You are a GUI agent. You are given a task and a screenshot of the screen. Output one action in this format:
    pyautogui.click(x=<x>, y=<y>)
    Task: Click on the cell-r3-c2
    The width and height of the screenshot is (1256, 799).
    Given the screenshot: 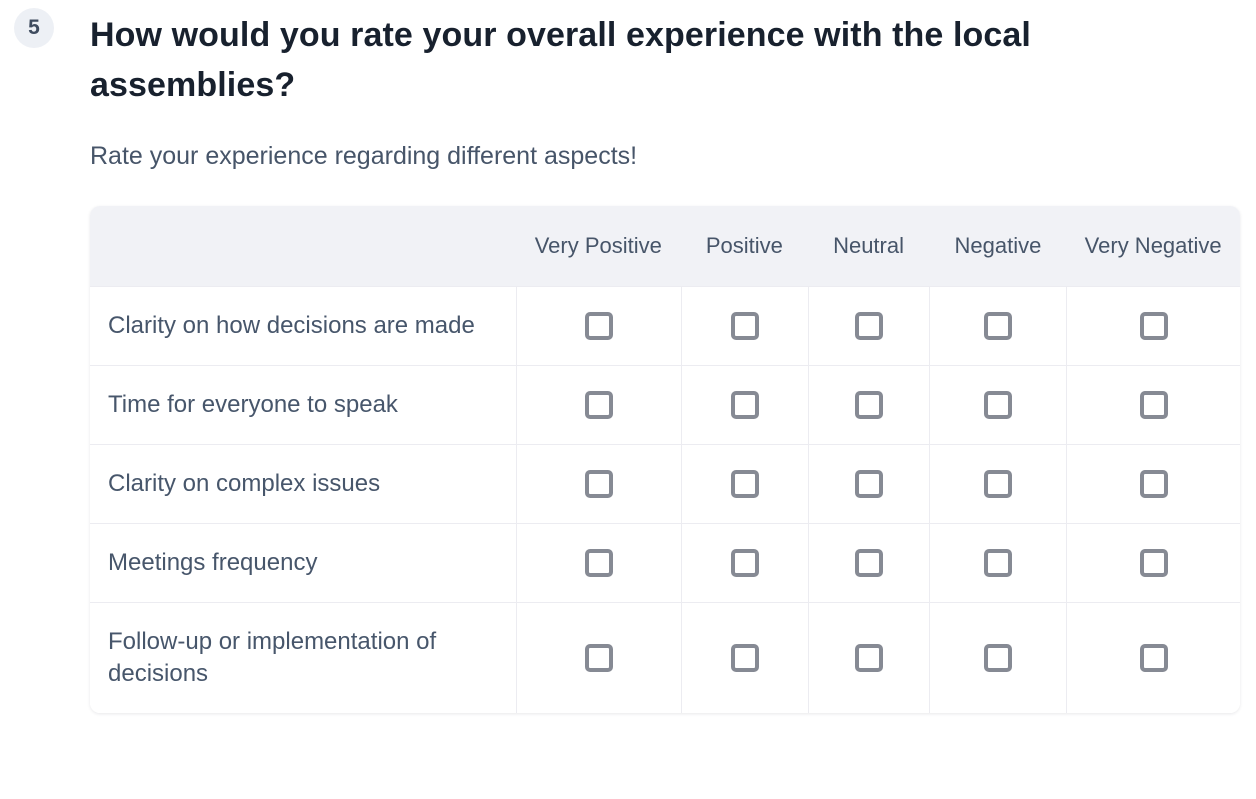 What is the action you would take?
    pyautogui.click(x=868, y=562)
    